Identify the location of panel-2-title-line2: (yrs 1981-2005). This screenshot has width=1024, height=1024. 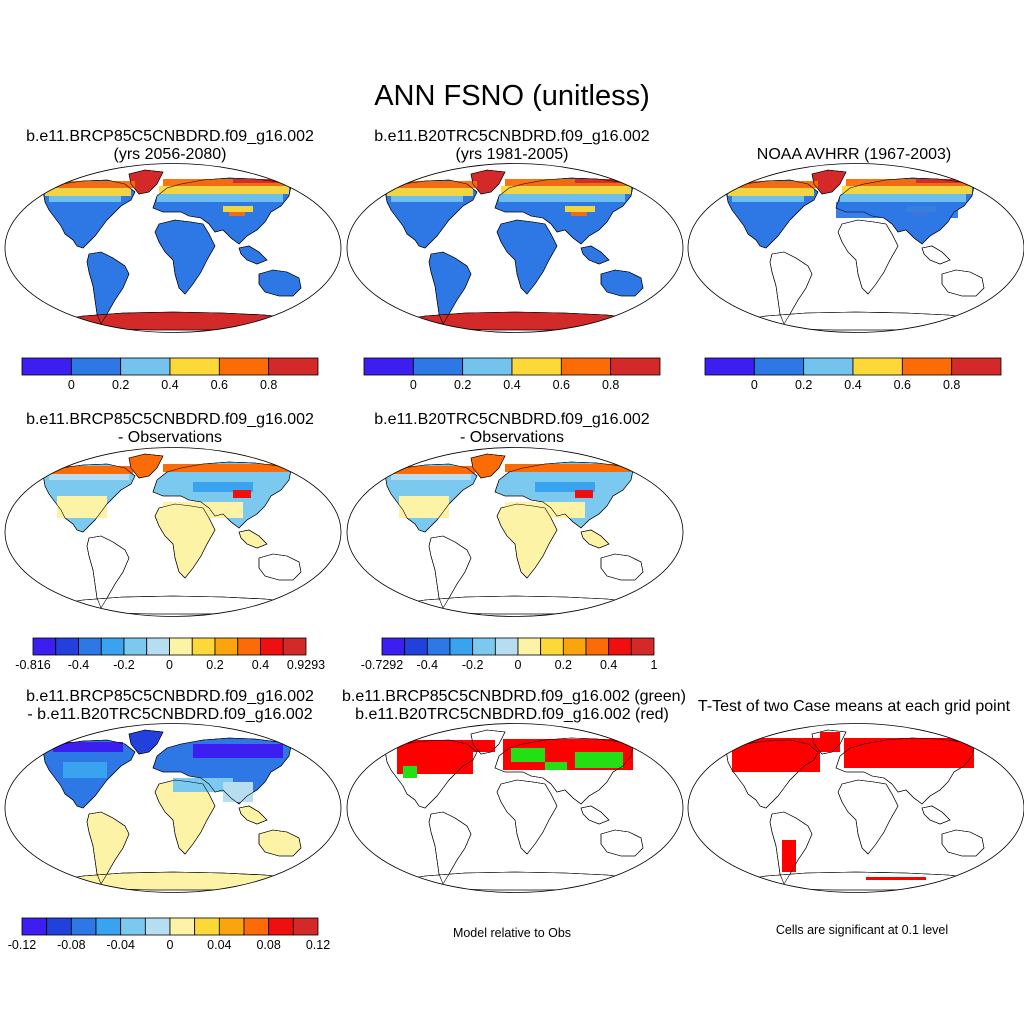
(512, 154).